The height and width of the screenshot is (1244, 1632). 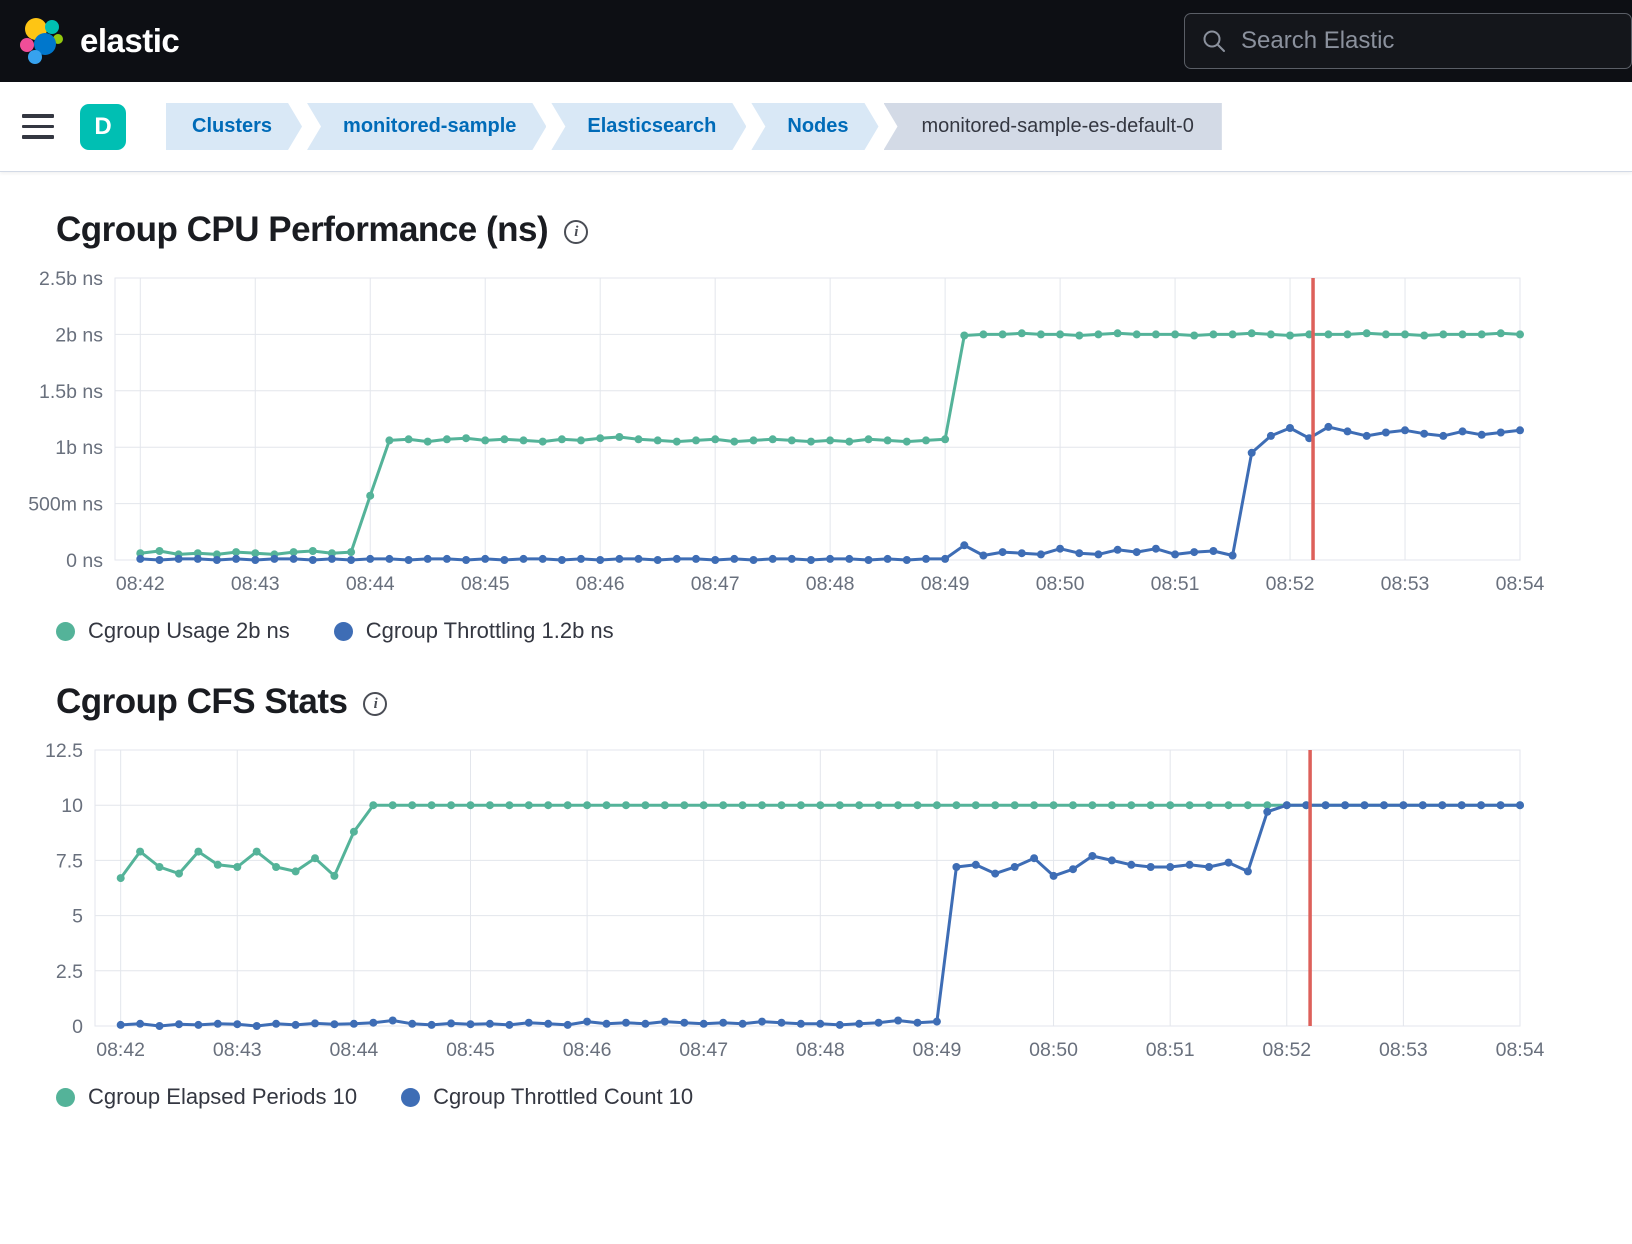 I want to click on legend-item: Cgroup Usage 2b ns, so click(x=173, y=631).